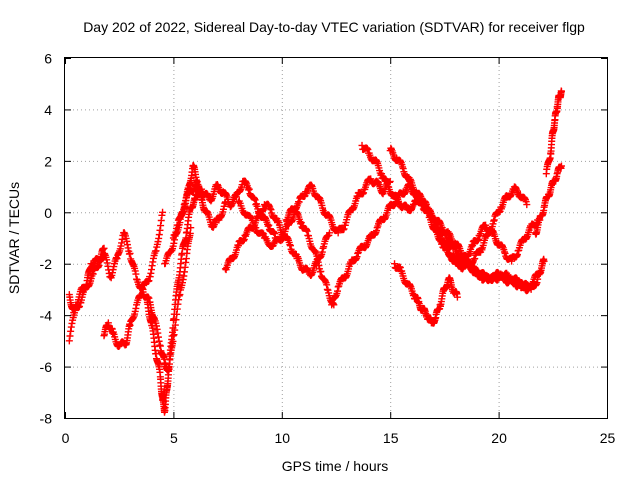 The width and height of the screenshot is (640, 480). What do you see at coordinates (48, 161) in the screenshot?
I see `y-tick-label: 2` at bounding box center [48, 161].